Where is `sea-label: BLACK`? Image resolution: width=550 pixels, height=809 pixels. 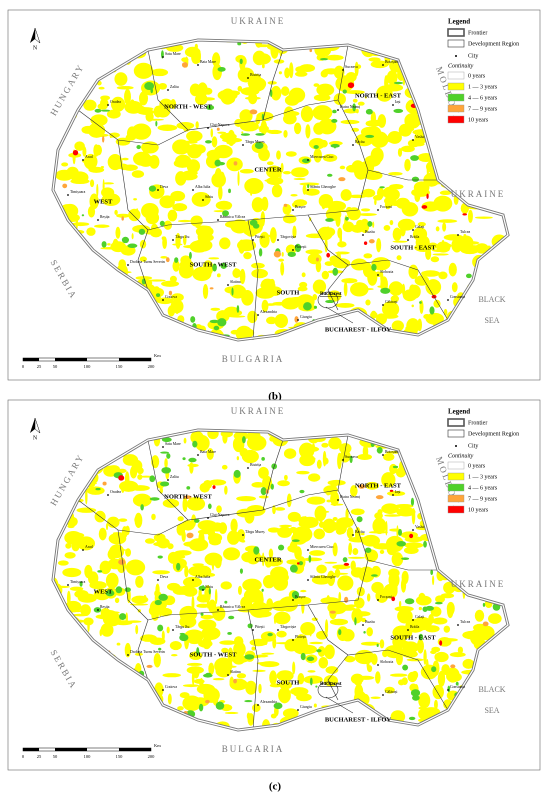
sea-label: BLACK is located at coordinates (491, 689).